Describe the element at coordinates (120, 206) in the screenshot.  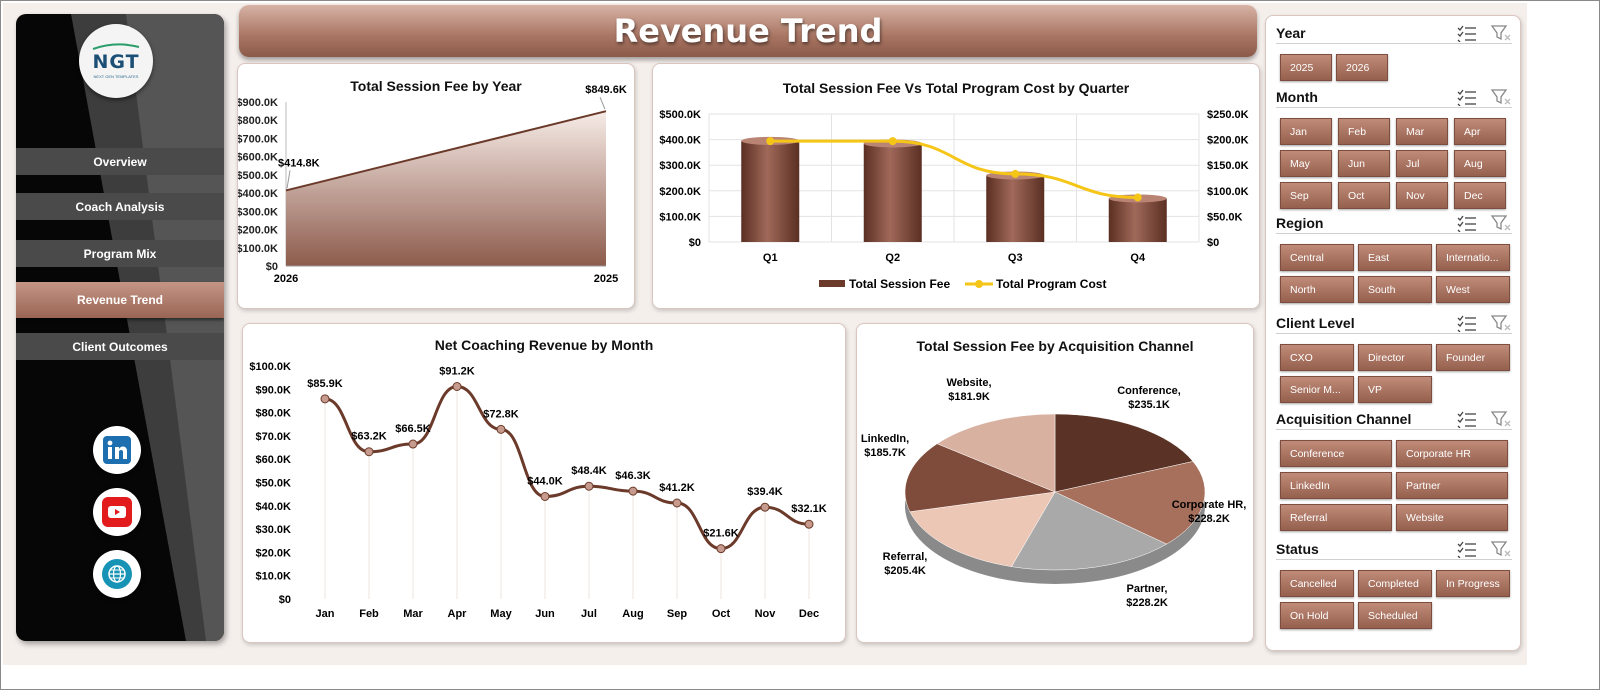
I see `nav-coach-analysis: Coach Analysis` at that location.